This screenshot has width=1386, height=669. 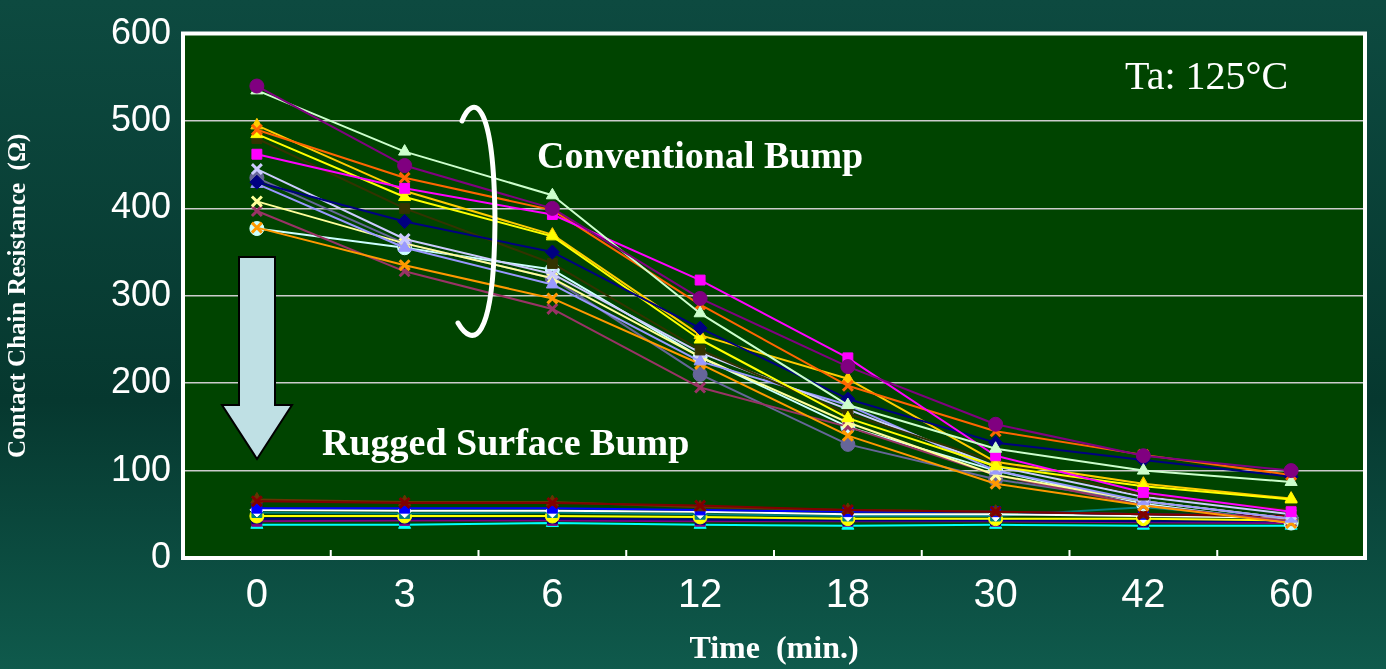 What do you see at coordinates (552, 593) in the screenshot?
I see `x-tick-label: 6` at bounding box center [552, 593].